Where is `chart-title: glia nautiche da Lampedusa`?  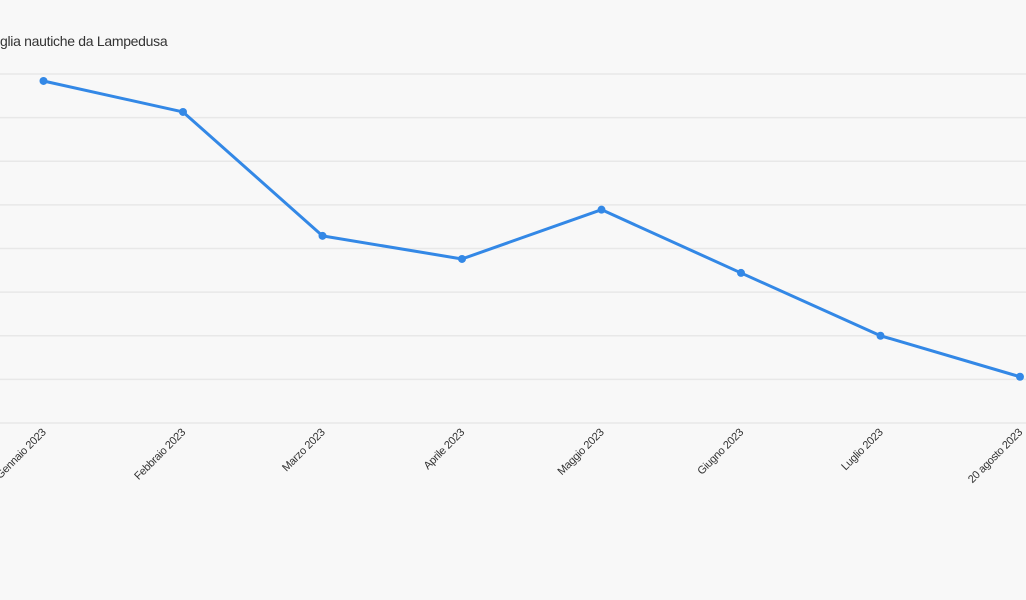 chart-title: glia nautiche da Lampedusa is located at coordinates (84, 41).